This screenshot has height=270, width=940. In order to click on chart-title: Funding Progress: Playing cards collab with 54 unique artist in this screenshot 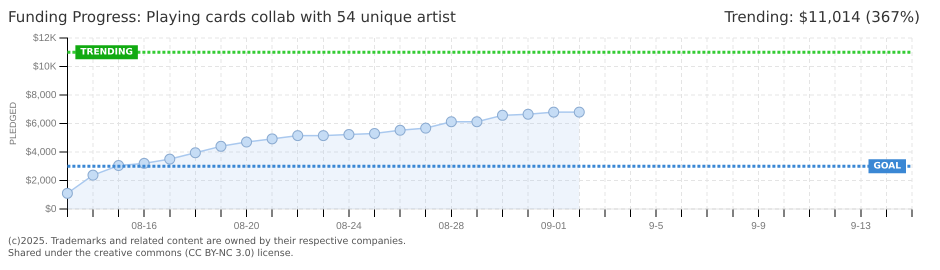, I will do `click(232, 17)`.